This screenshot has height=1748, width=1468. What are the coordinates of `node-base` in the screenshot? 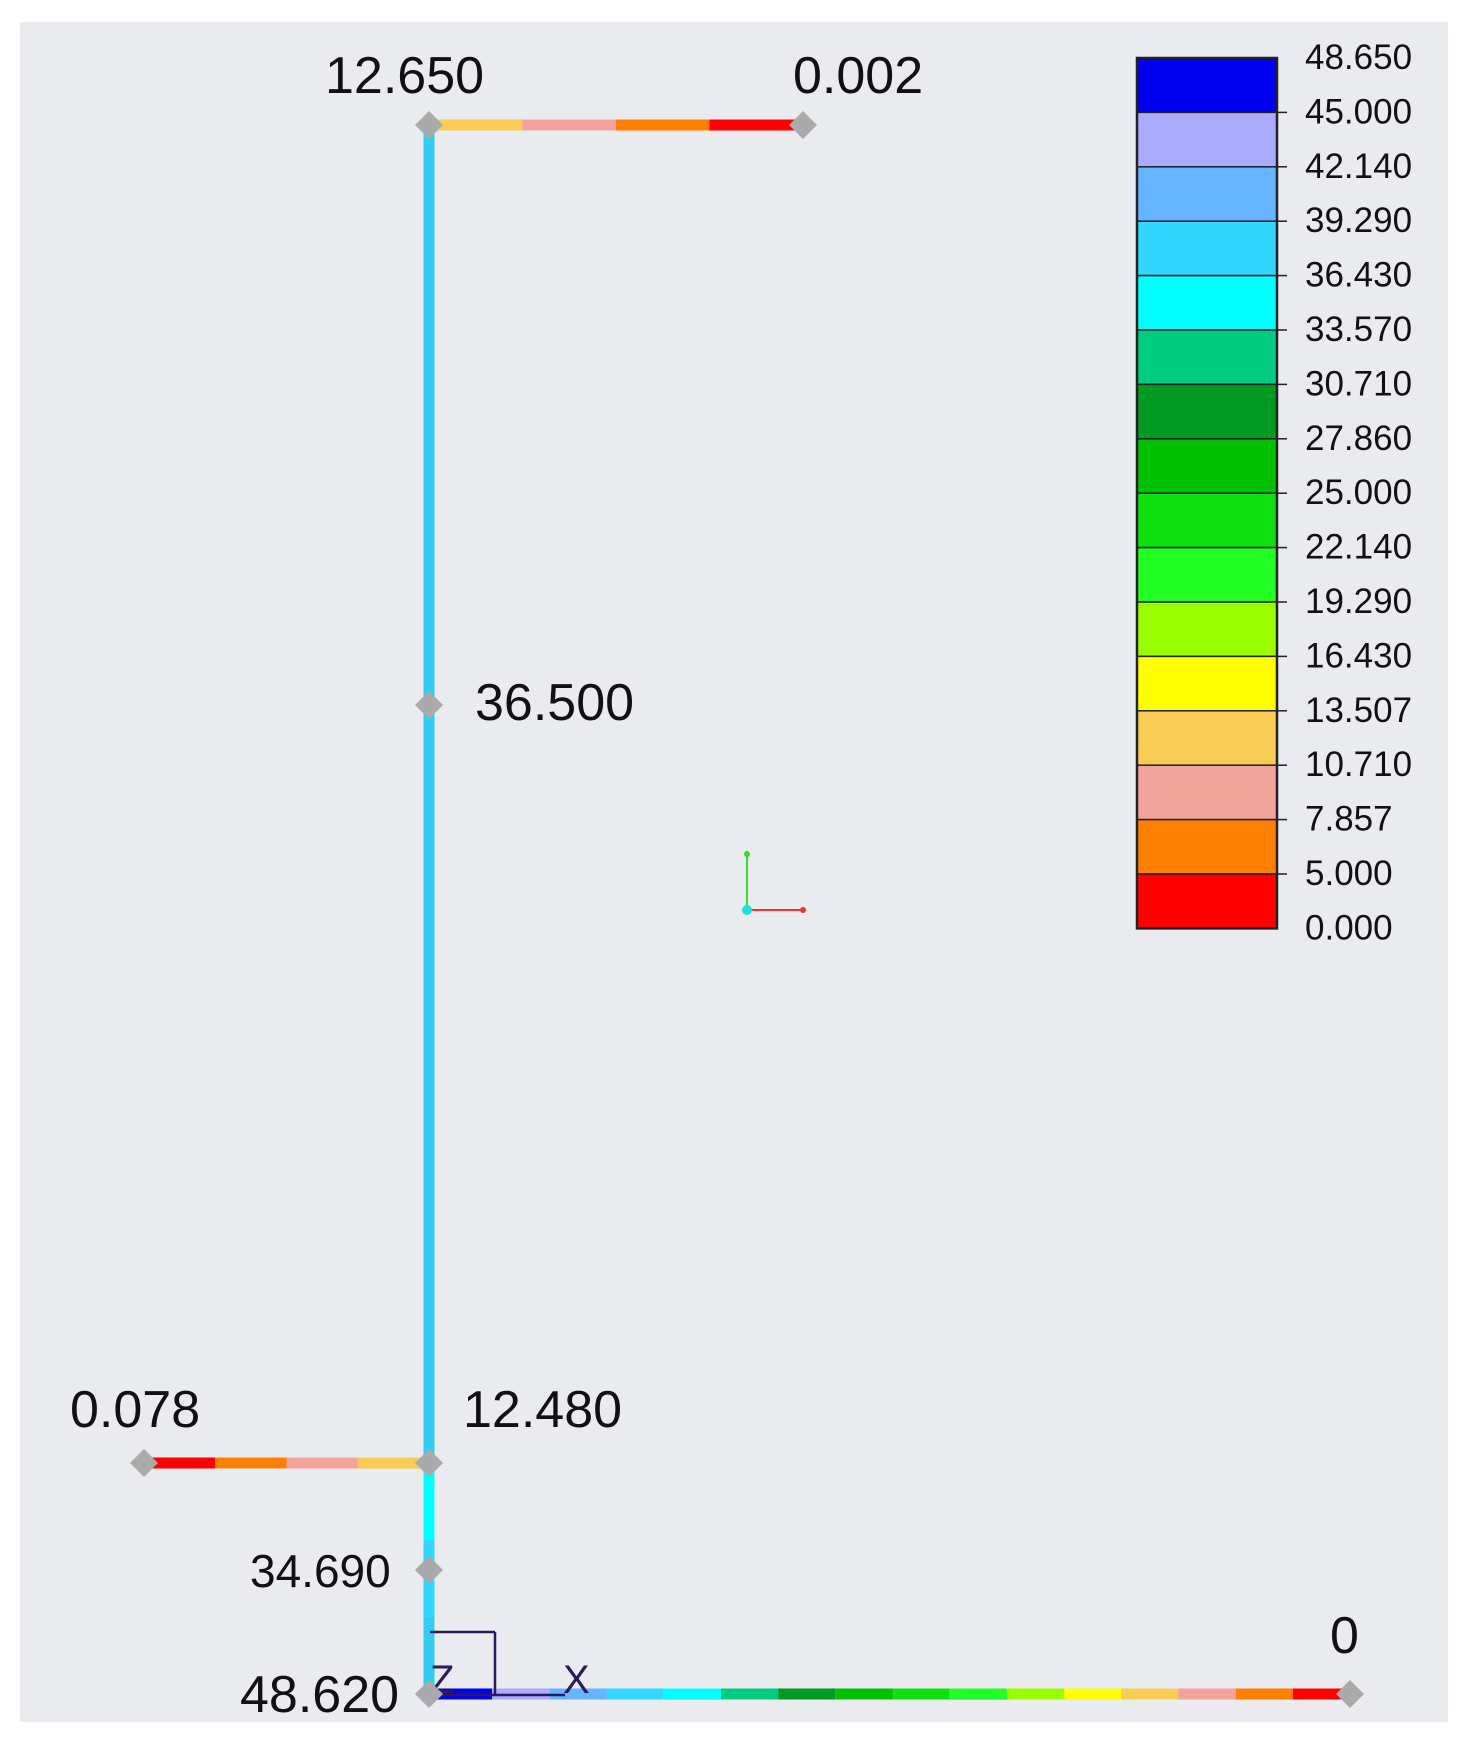 It's located at (429, 1694).